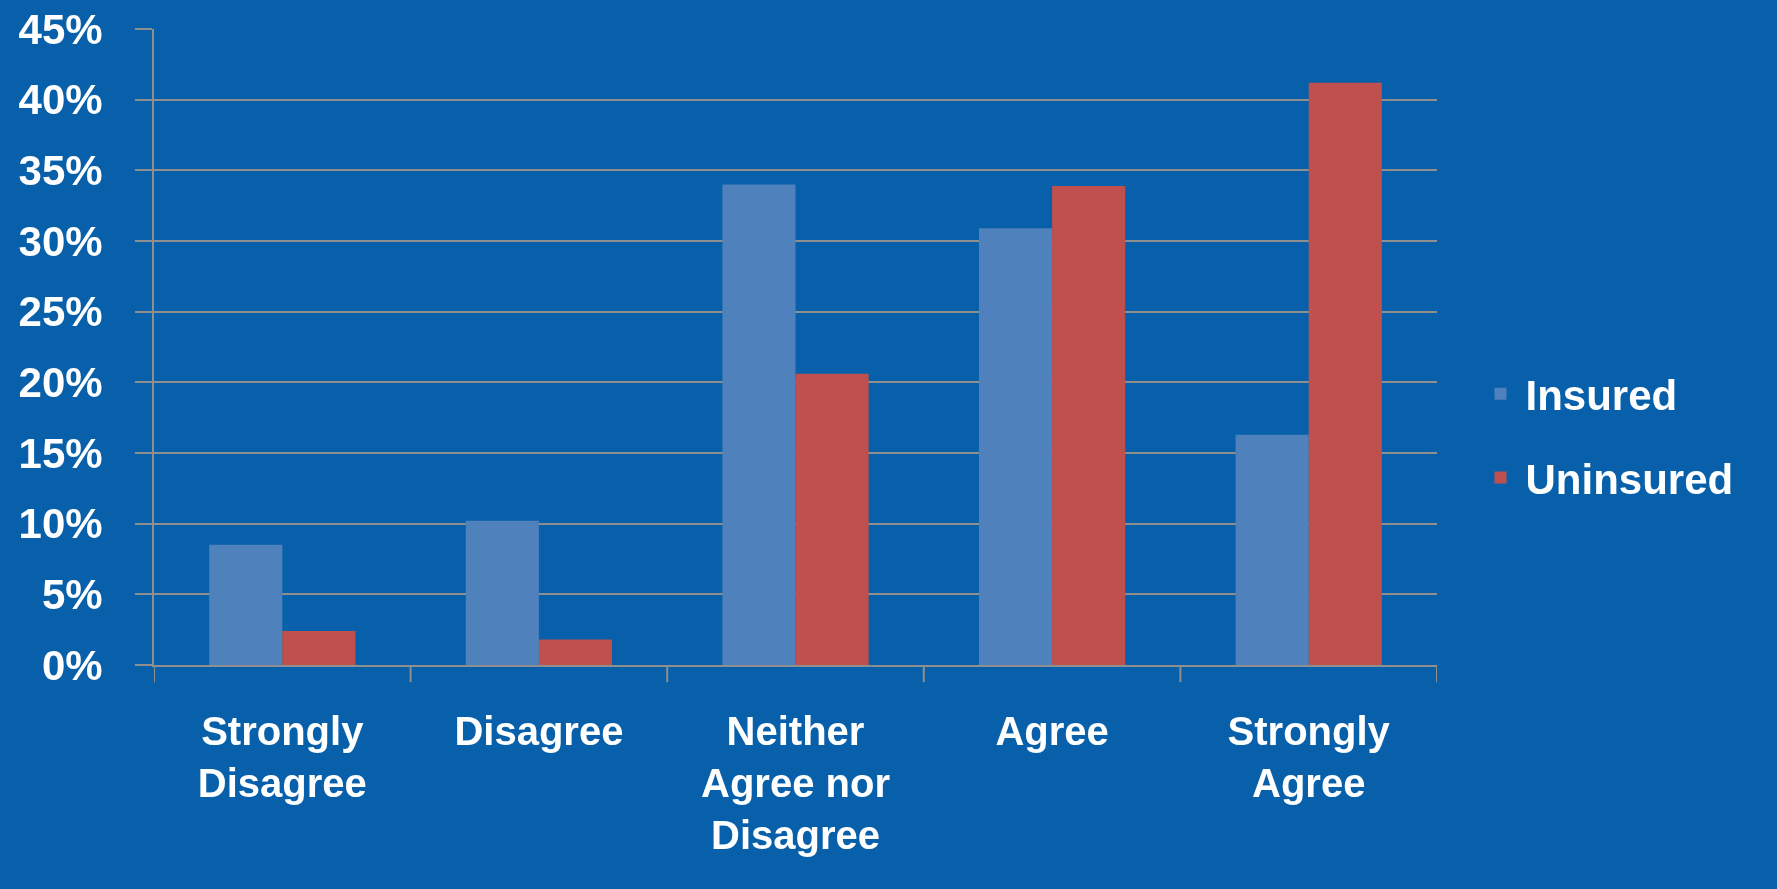  Describe the element at coordinates (1629, 479) in the screenshot. I see `legend-label: Uninsured` at that location.